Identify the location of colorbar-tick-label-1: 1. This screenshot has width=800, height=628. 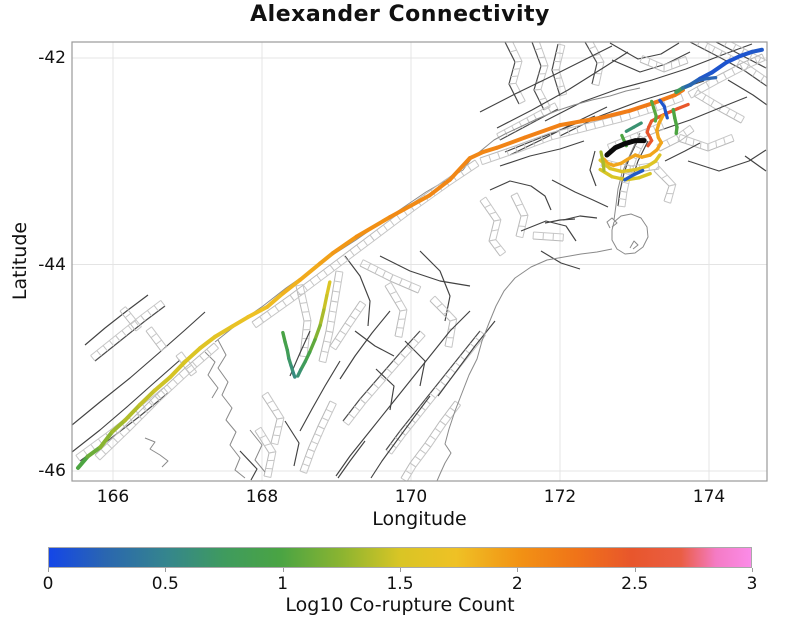
(283, 584).